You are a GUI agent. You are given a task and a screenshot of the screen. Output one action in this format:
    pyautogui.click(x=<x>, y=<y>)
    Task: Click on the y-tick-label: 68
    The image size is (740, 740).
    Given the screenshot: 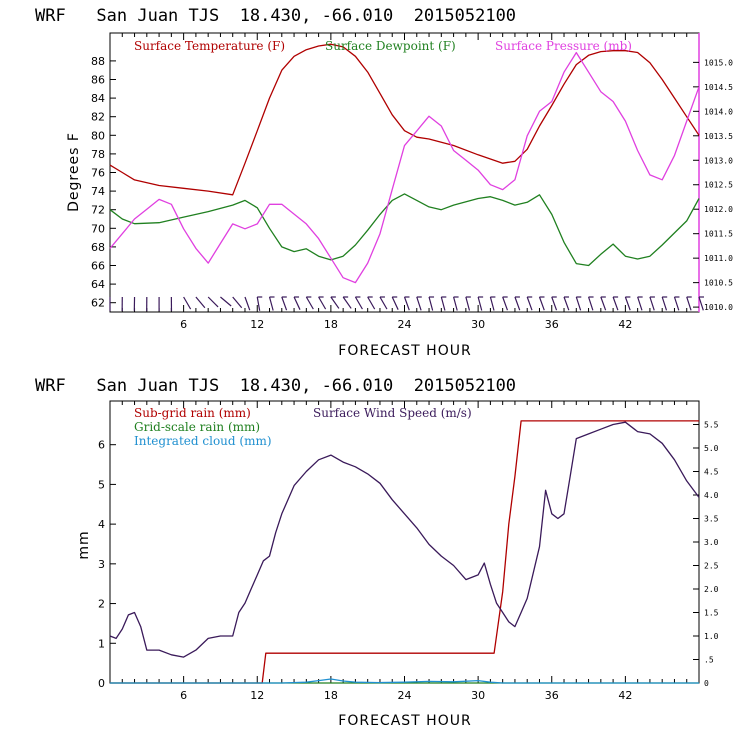 What is the action you would take?
    pyautogui.click(x=98, y=247)
    